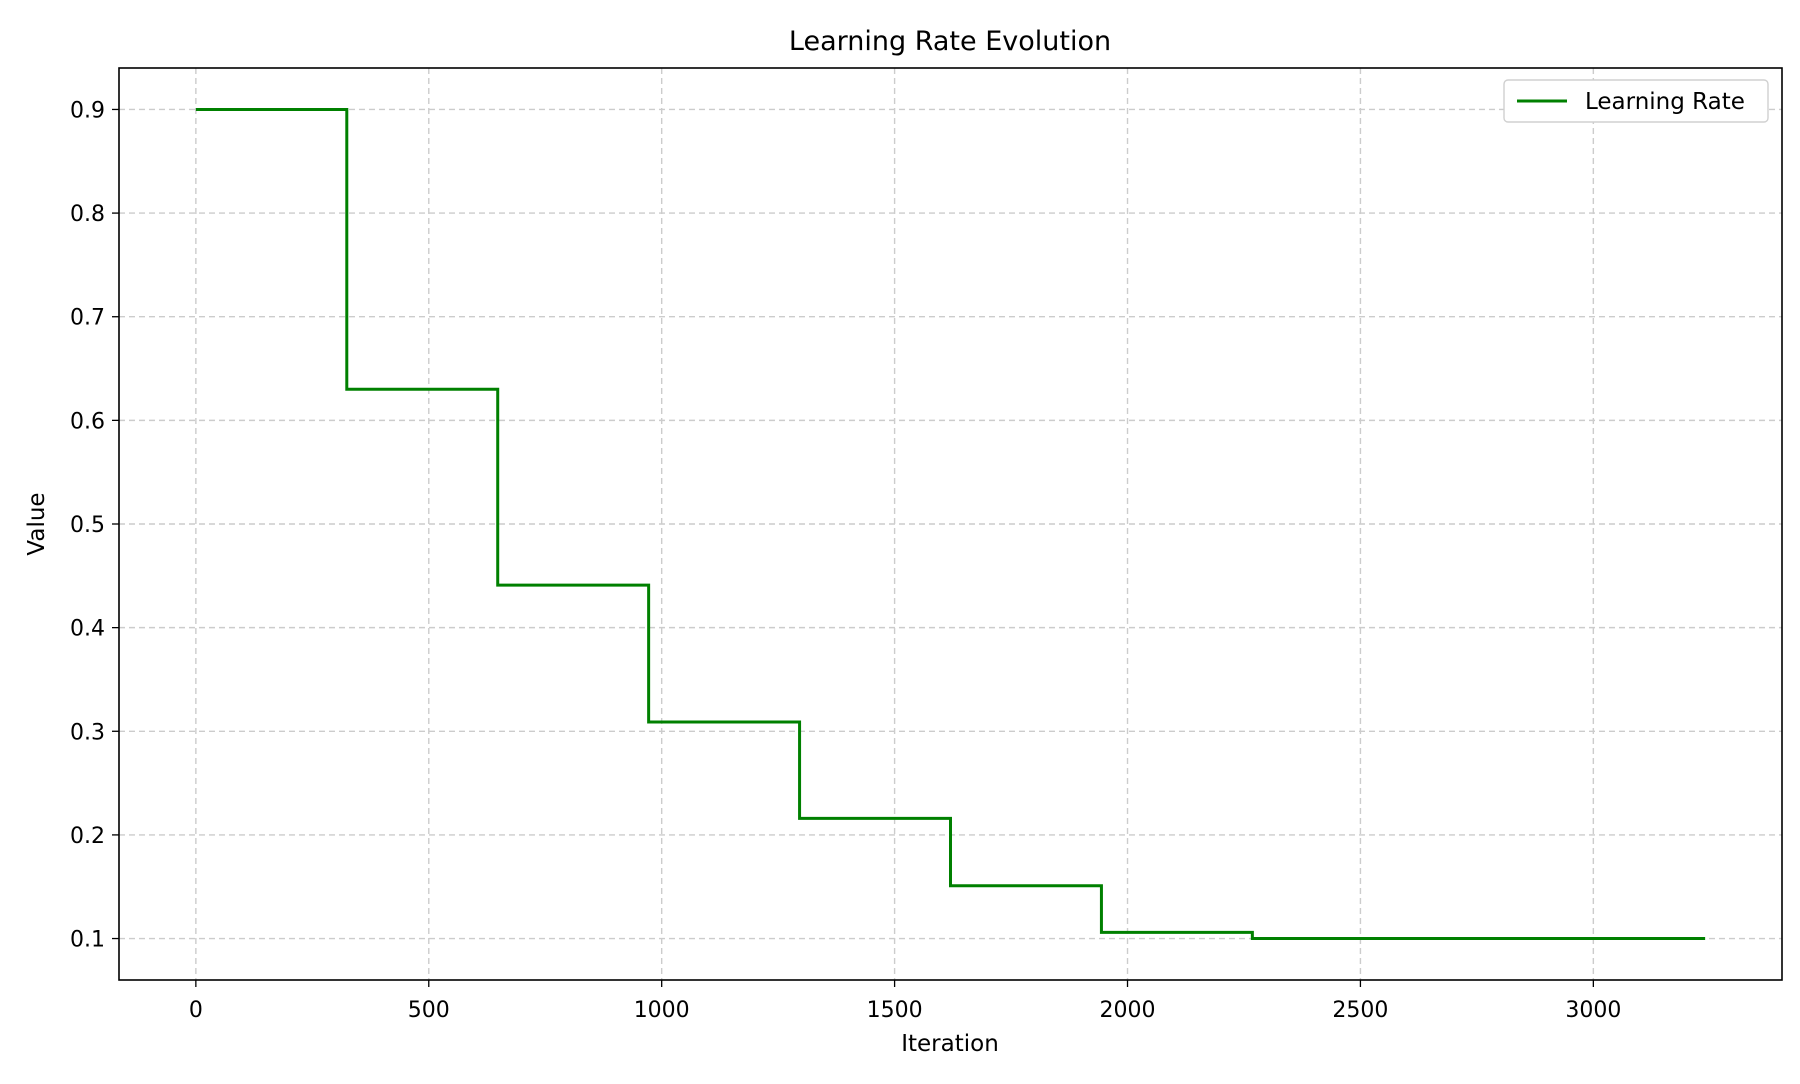 This screenshot has width=1800, height=1084. I want to click on y-tick-label: 0.9, so click(87, 110).